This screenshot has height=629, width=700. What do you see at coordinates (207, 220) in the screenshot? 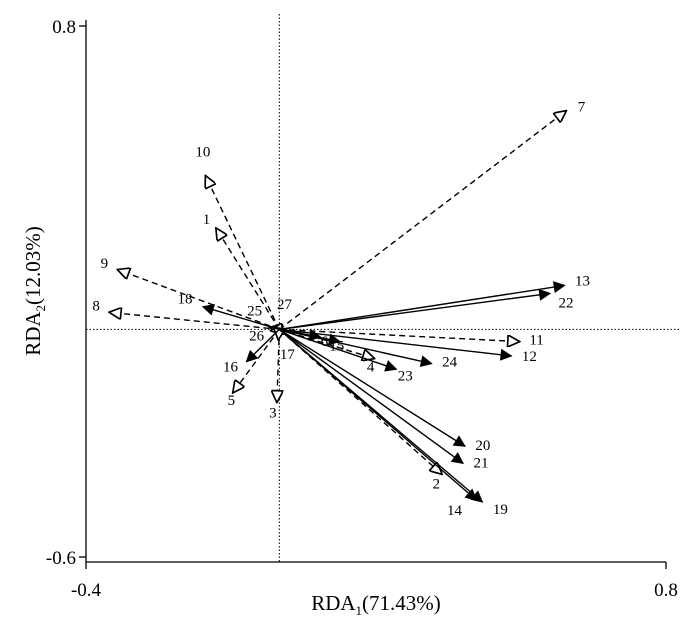
I see `vector-label-1: 1` at bounding box center [207, 220].